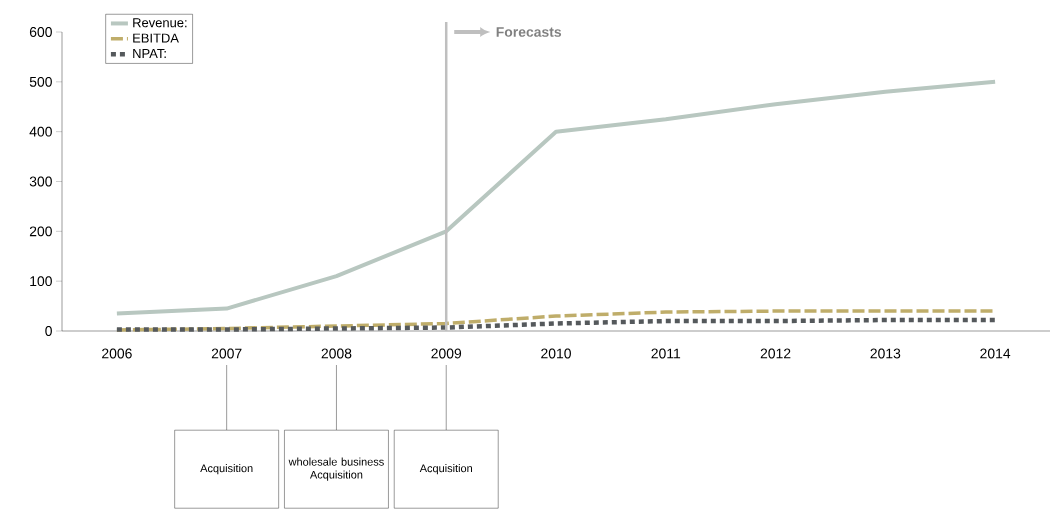 This screenshot has height=510, width=1055. Describe the element at coordinates (226, 353) in the screenshot. I see `x-tick-label: 2007` at that location.